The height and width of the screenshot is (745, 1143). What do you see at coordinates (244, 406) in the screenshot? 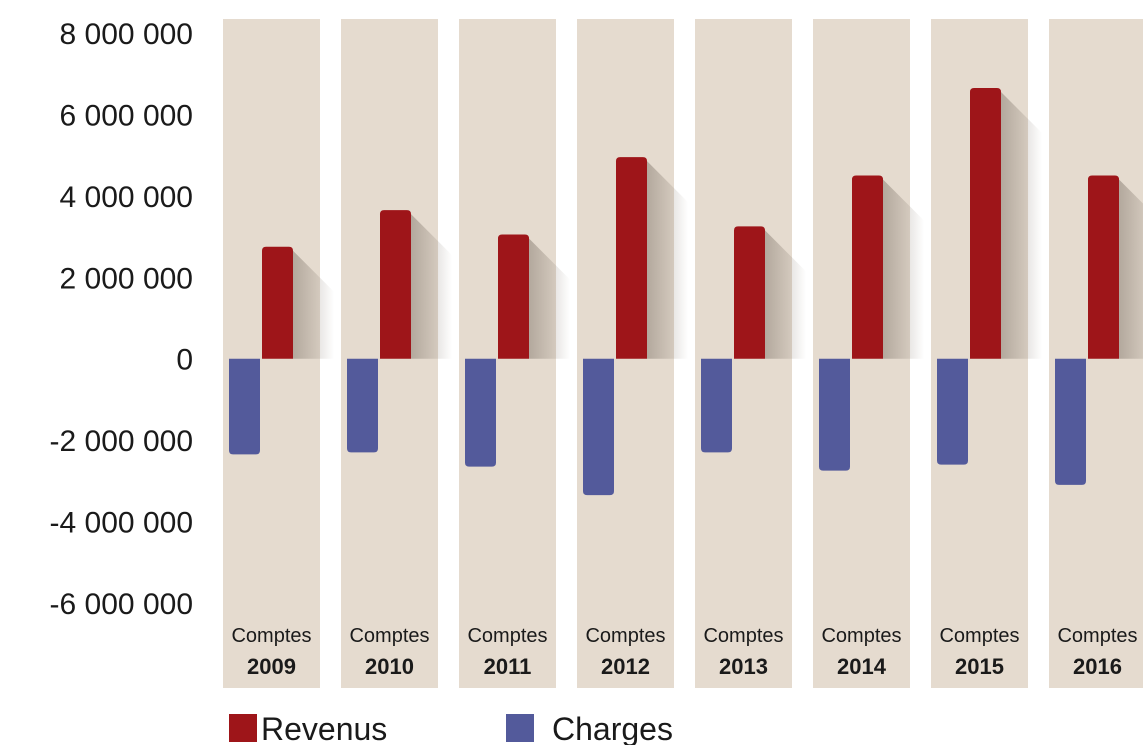
I see `bar-charges-2009` at bounding box center [244, 406].